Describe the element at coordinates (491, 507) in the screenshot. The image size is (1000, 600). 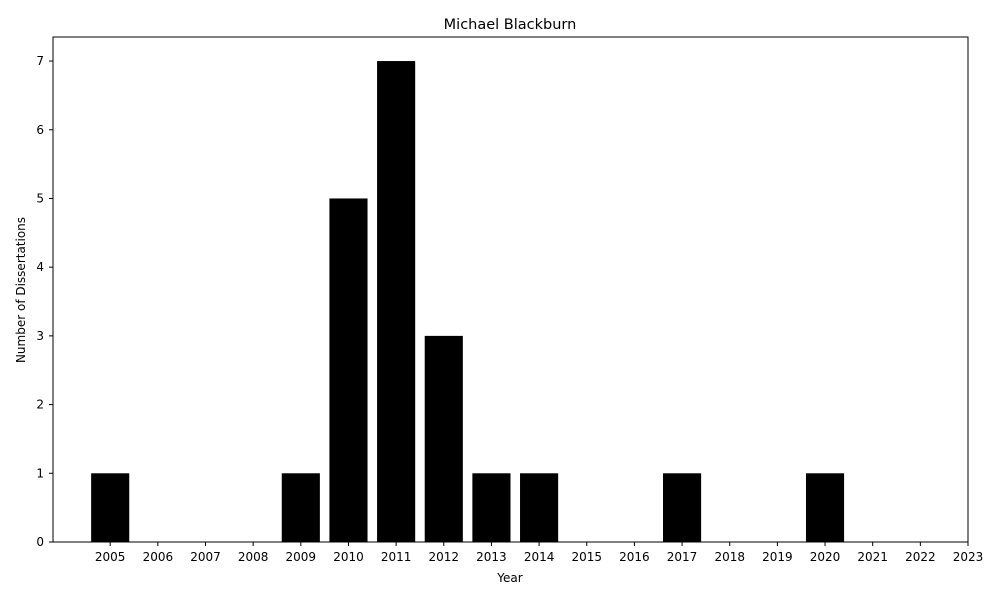
I see `bar-2013` at that location.